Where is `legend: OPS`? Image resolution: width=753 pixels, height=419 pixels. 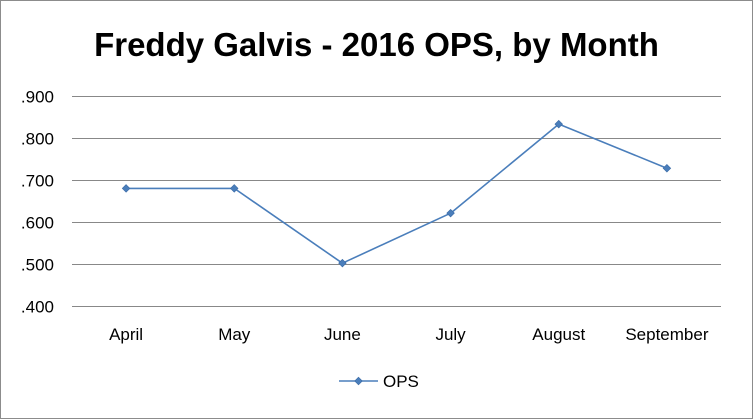 legend: OPS is located at coordinates (379, 381).